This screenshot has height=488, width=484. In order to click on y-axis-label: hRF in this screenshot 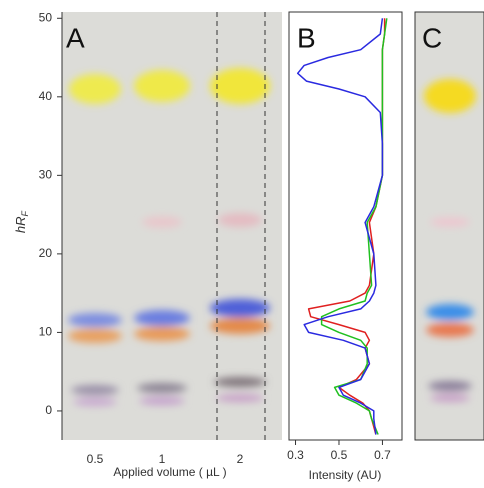, I will do `click(21, 221)`.